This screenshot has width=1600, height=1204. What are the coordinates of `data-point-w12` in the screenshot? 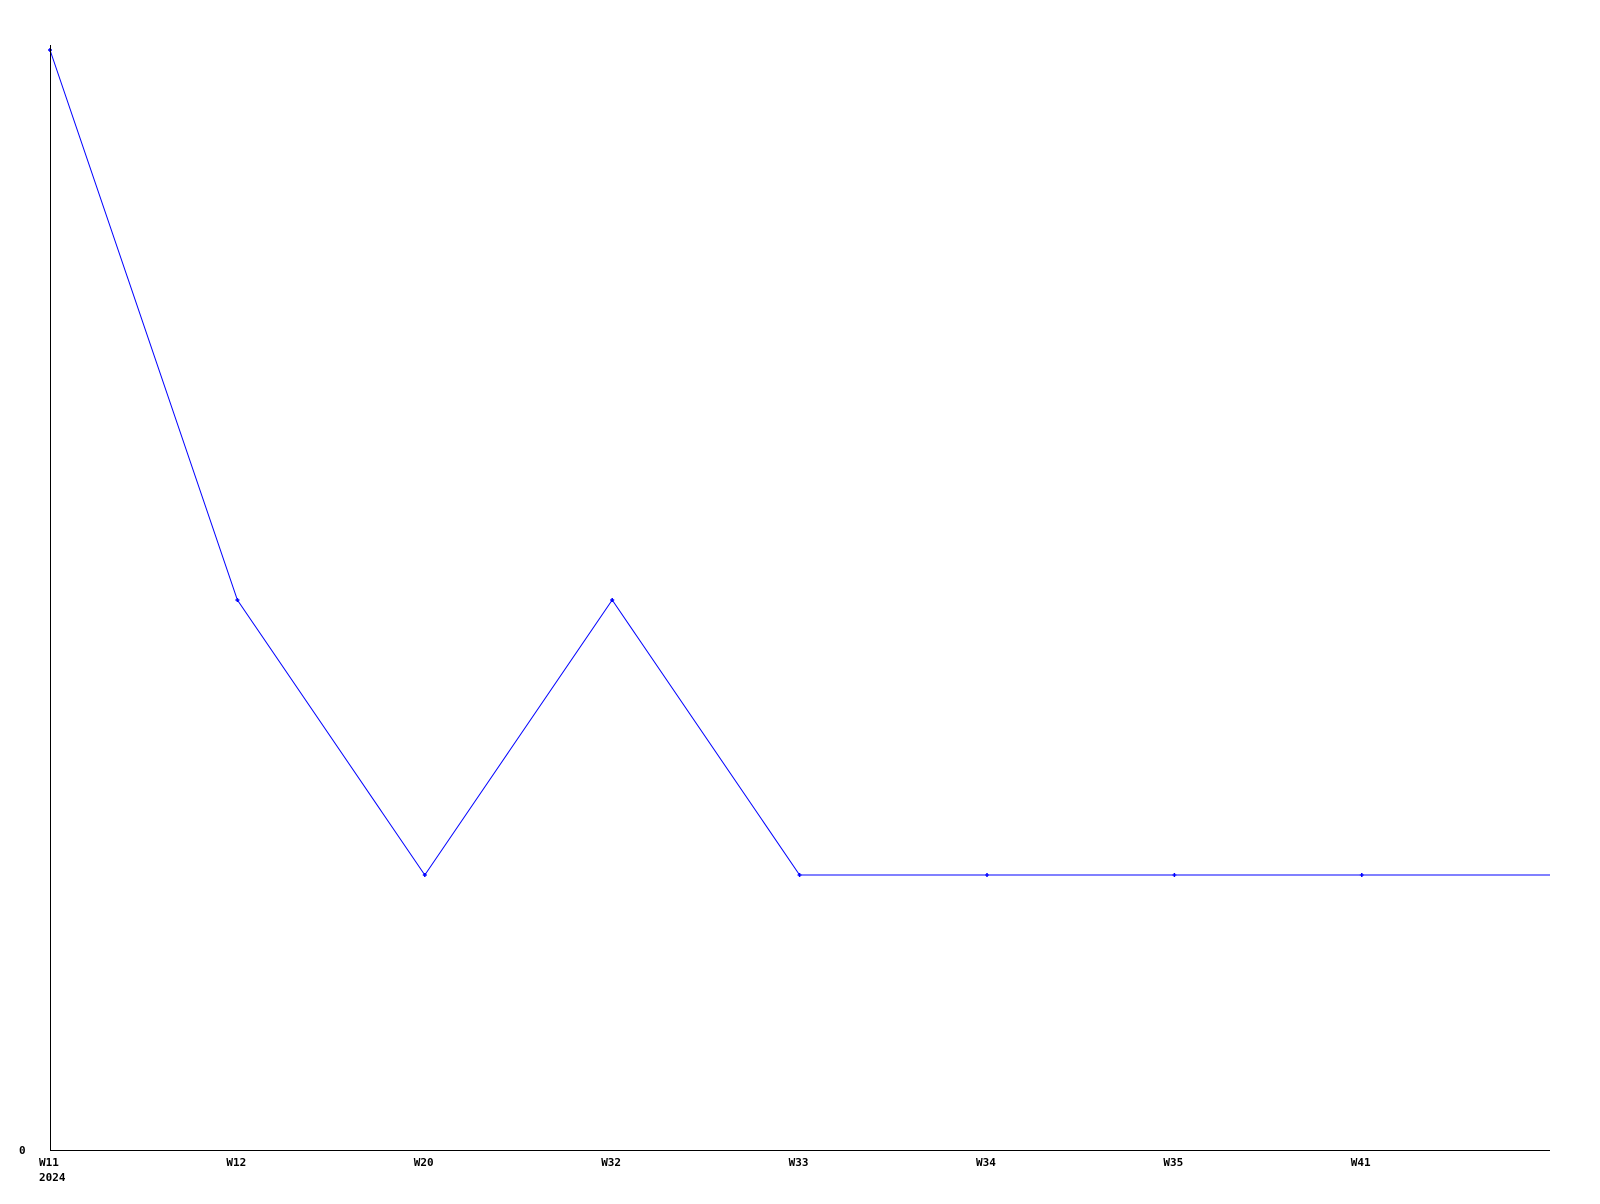 It's located at (237, 600).